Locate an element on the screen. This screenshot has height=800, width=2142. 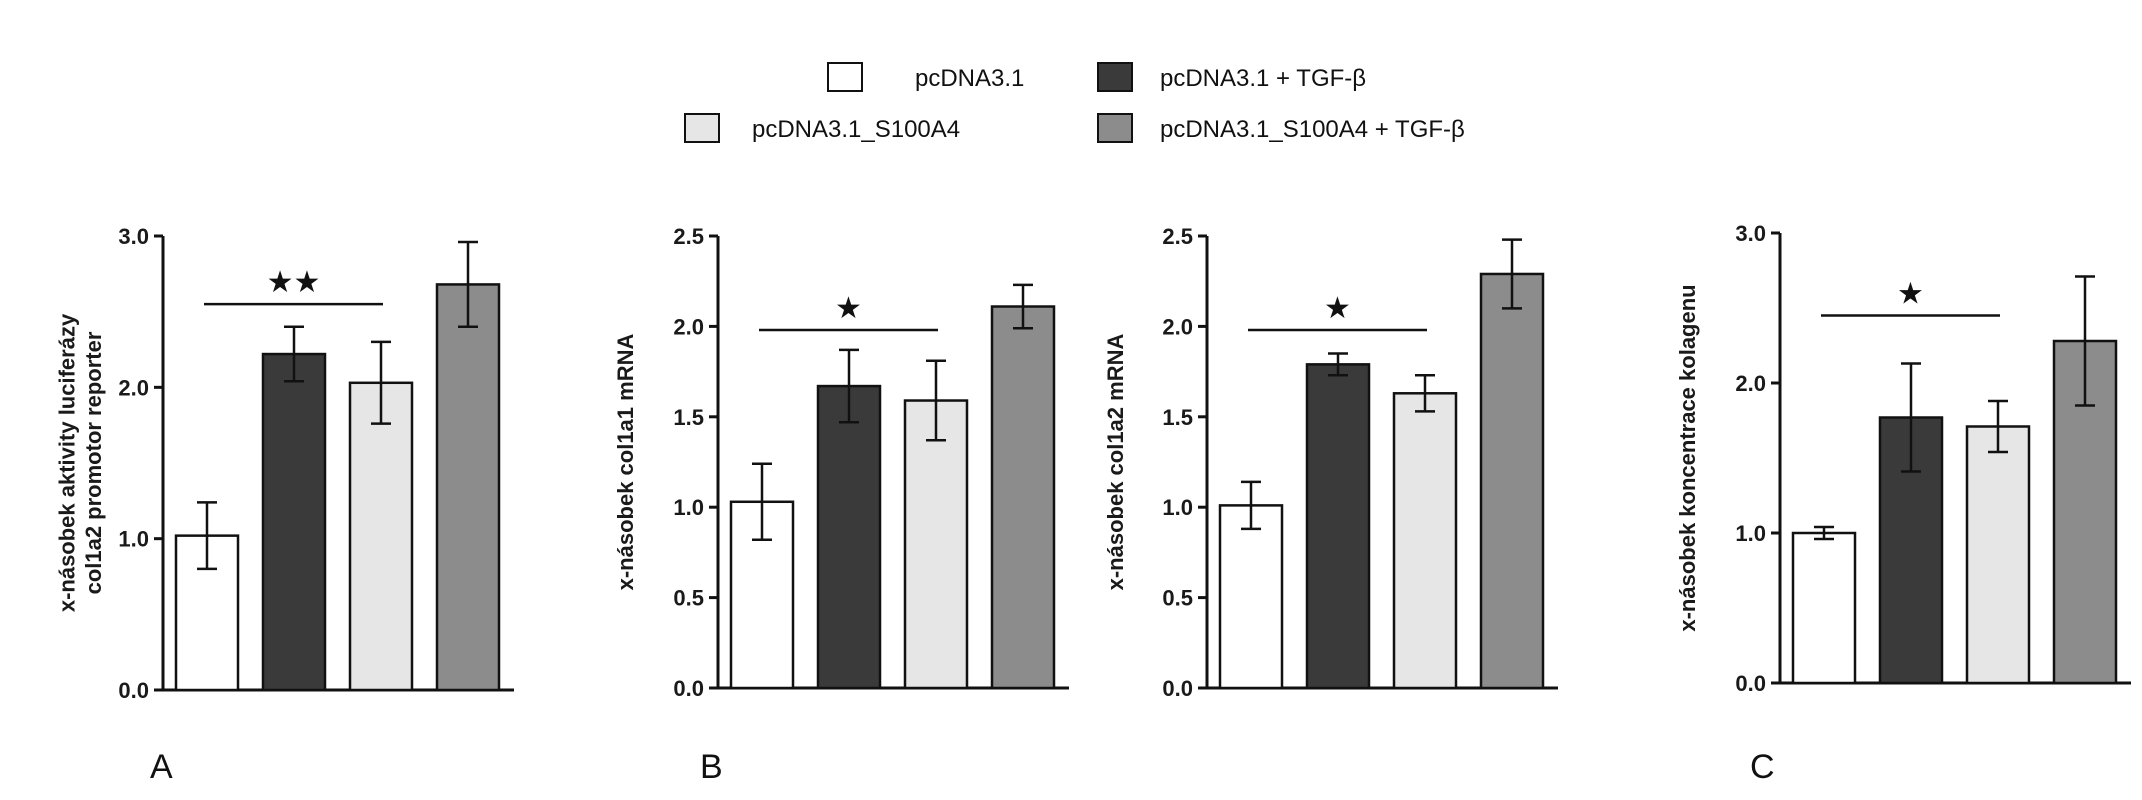
legend-label-s100a4-tgf: pcDNA3.1_S100A4 + TGF-β is located at coordinates (1312, 129).